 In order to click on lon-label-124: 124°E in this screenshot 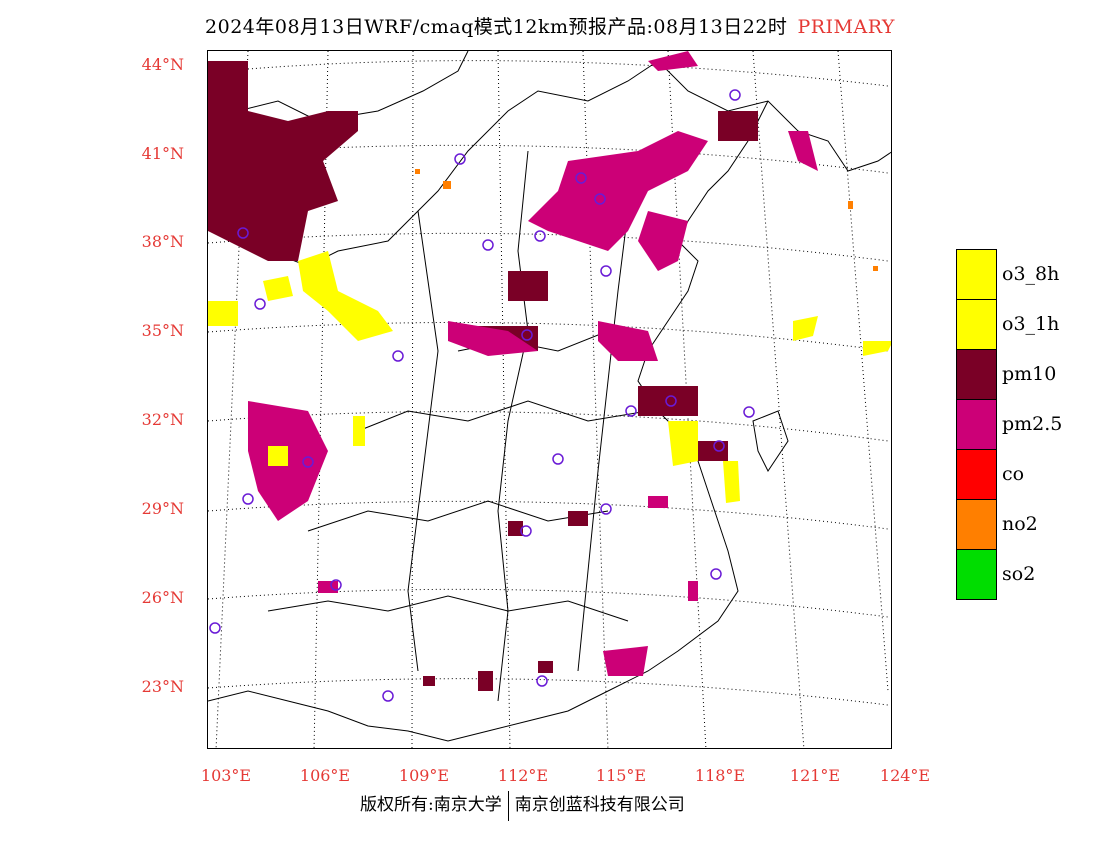, I will do `click(905, 775)`.